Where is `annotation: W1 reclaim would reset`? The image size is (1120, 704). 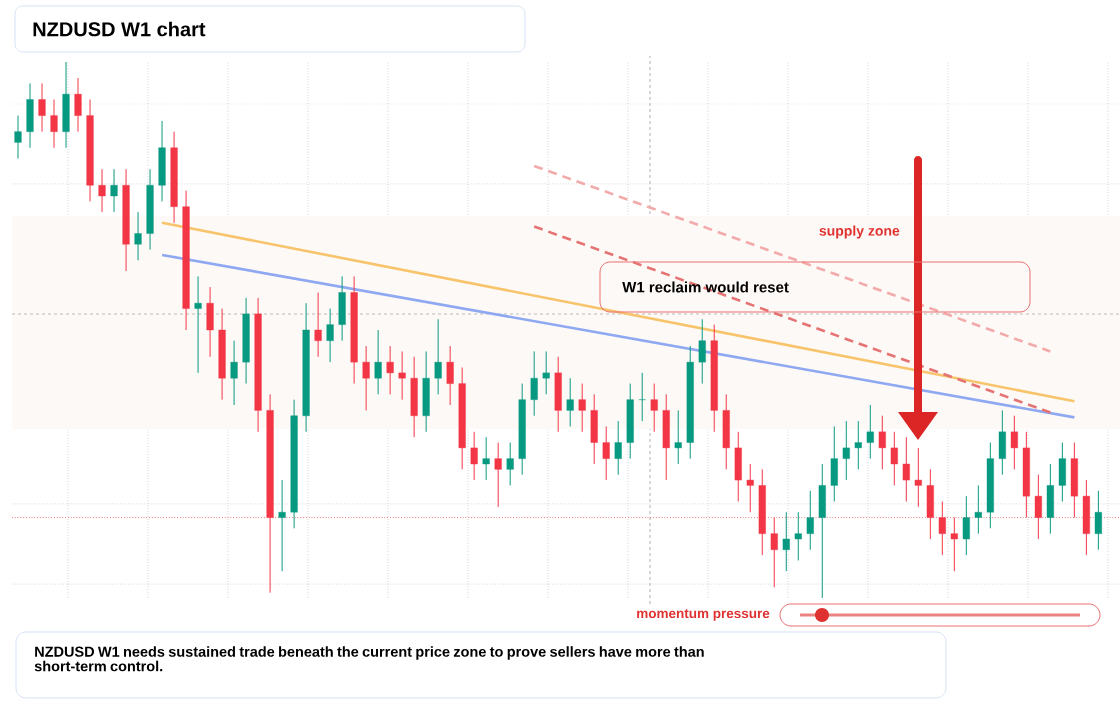
annotation: W1 reclaim would reset is located at coordinates (705, 287).